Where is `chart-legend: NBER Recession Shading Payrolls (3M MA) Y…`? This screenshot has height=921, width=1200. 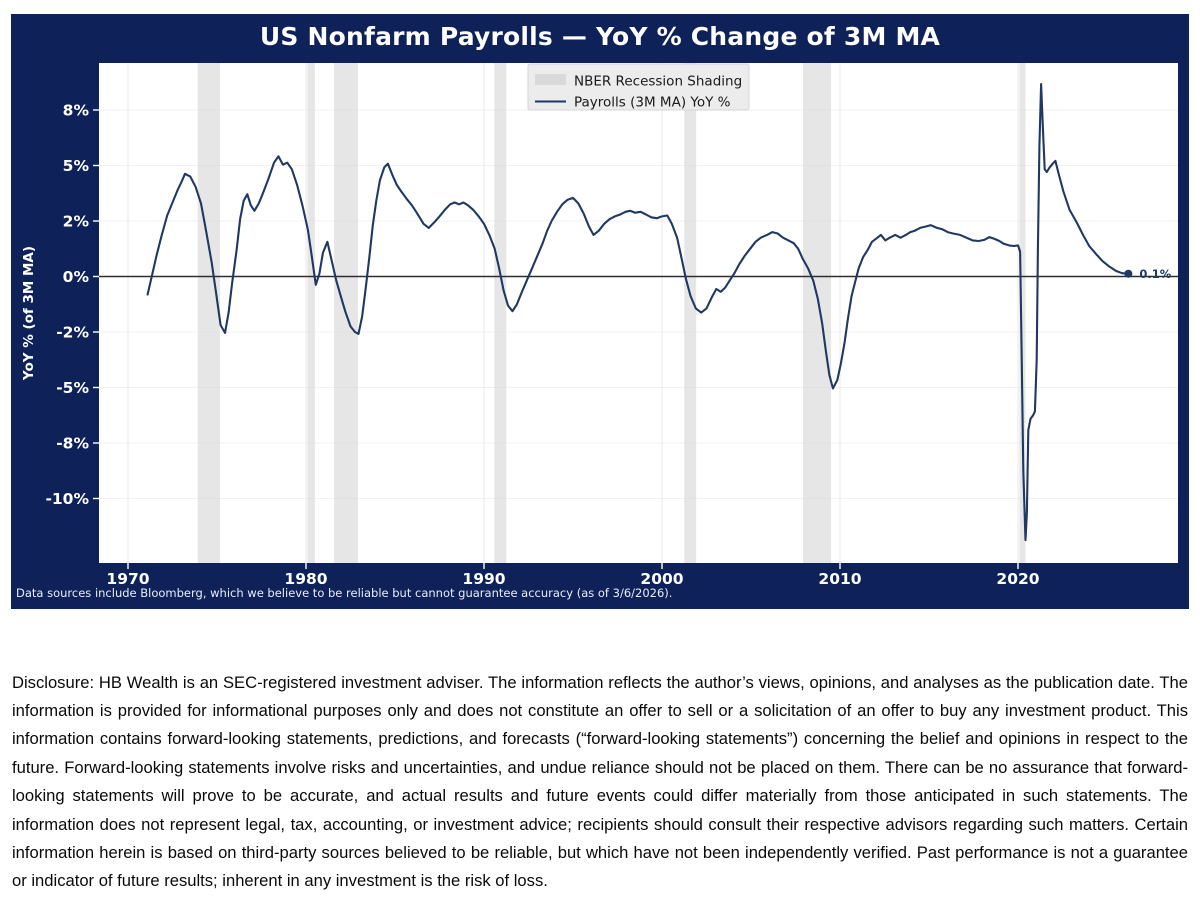 chart-legend: NBER Recession Shading Payrolls (3M MA) Y… is located at coordinates (638, 87).